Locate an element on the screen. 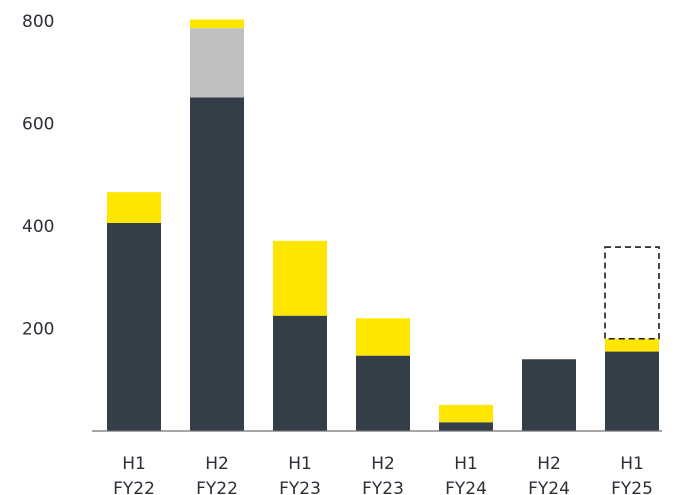 The height and width of the screenshot is (495, 679). x-category-label: FY25 is located at coordinates (632, 487).